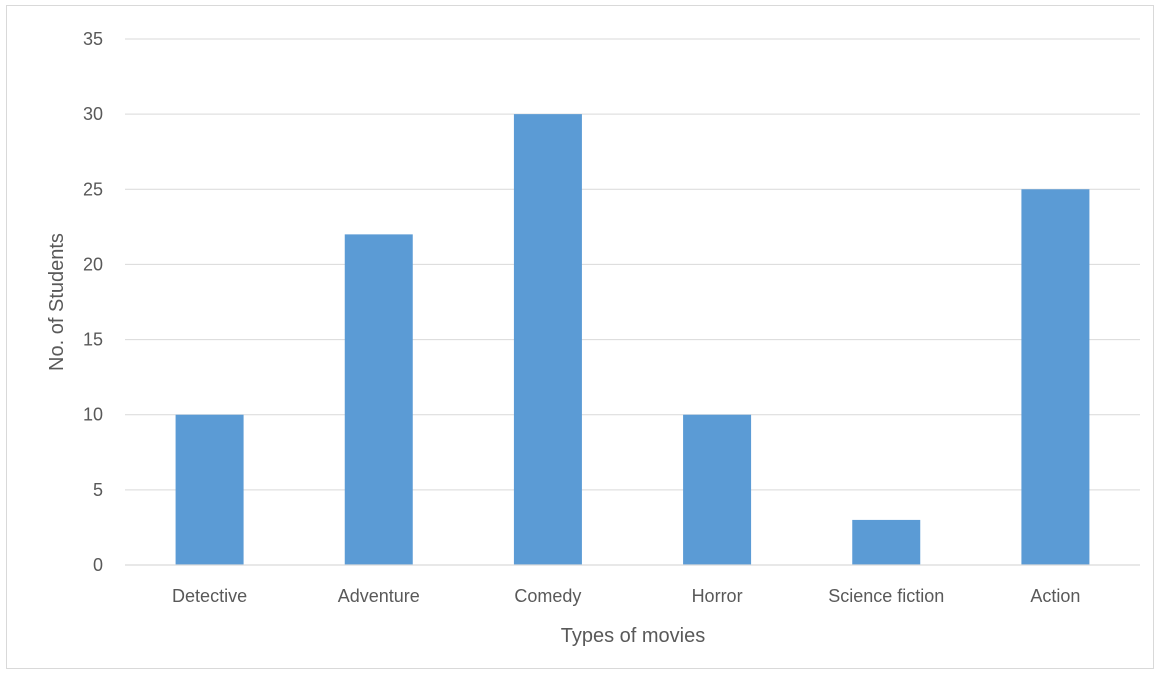  I want to click on y-tick-label: 10, so click(93, 415).